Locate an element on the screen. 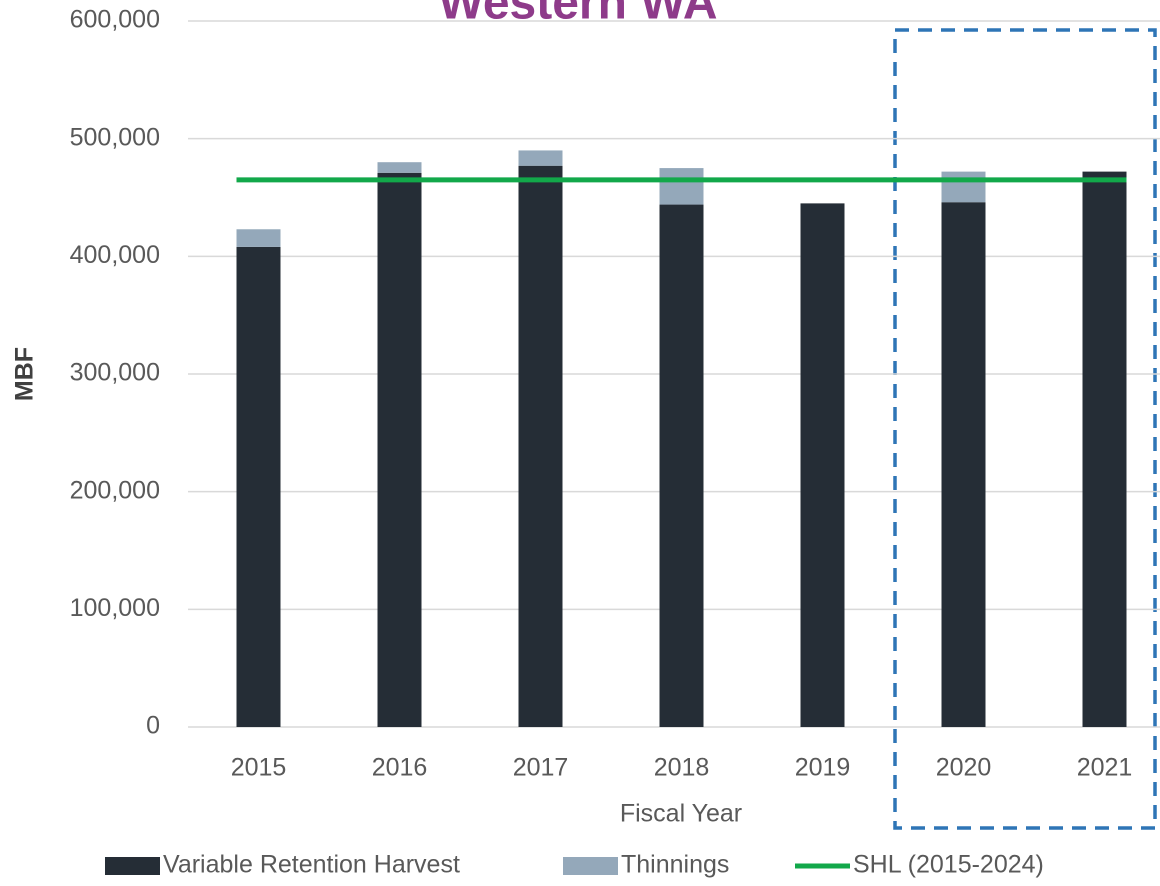 The image size is (1160, 886). y-tick-label: 200,000 is located at coordinates (115, 490).